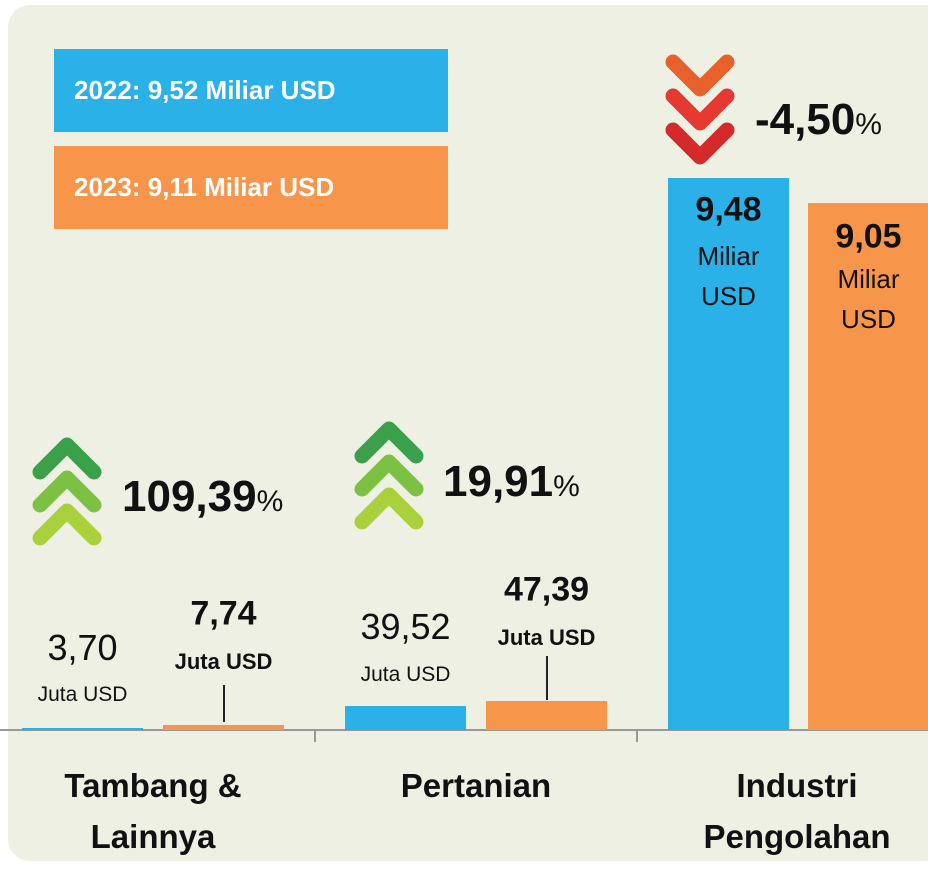 This screenshot has height=869, width=928. I want to click on change-value: -4,50, so click(805, 119).